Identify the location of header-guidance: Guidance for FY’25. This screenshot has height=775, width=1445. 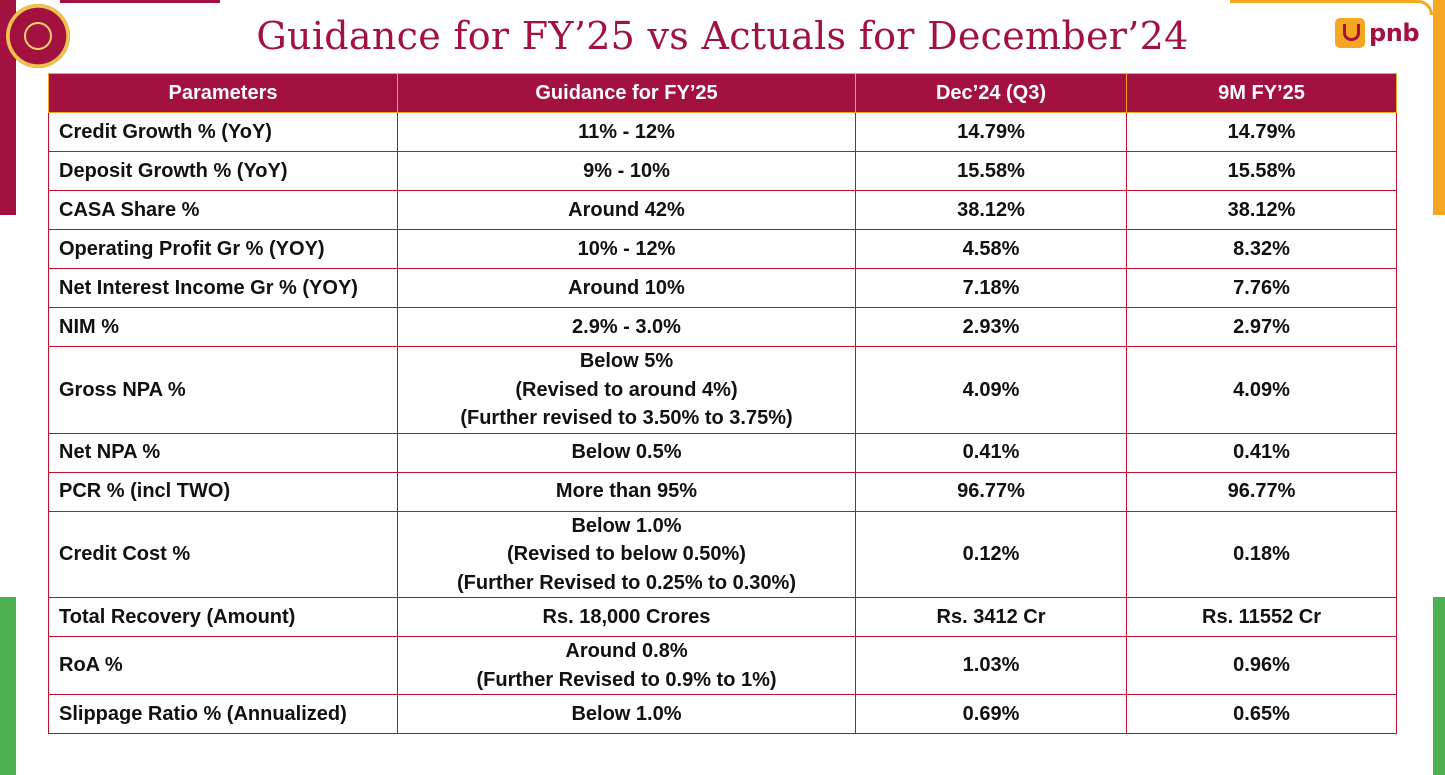
(626, 93).